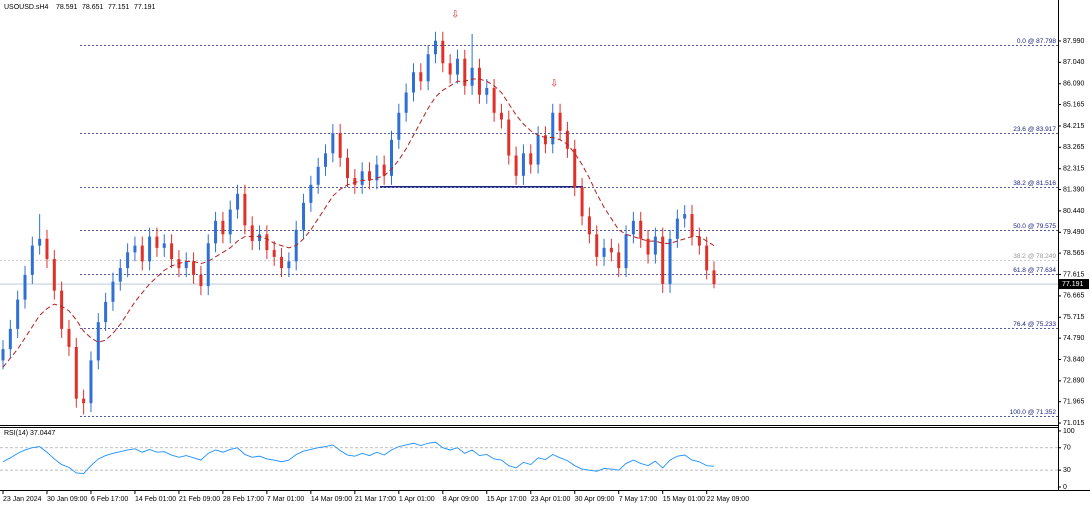 The height and width of the screenshot is (507, 1090). What do you see at coordinates (1074, 402) in the screenshot?
I see `y-tick-label: 71.965` at bounding box center [1074, 402].